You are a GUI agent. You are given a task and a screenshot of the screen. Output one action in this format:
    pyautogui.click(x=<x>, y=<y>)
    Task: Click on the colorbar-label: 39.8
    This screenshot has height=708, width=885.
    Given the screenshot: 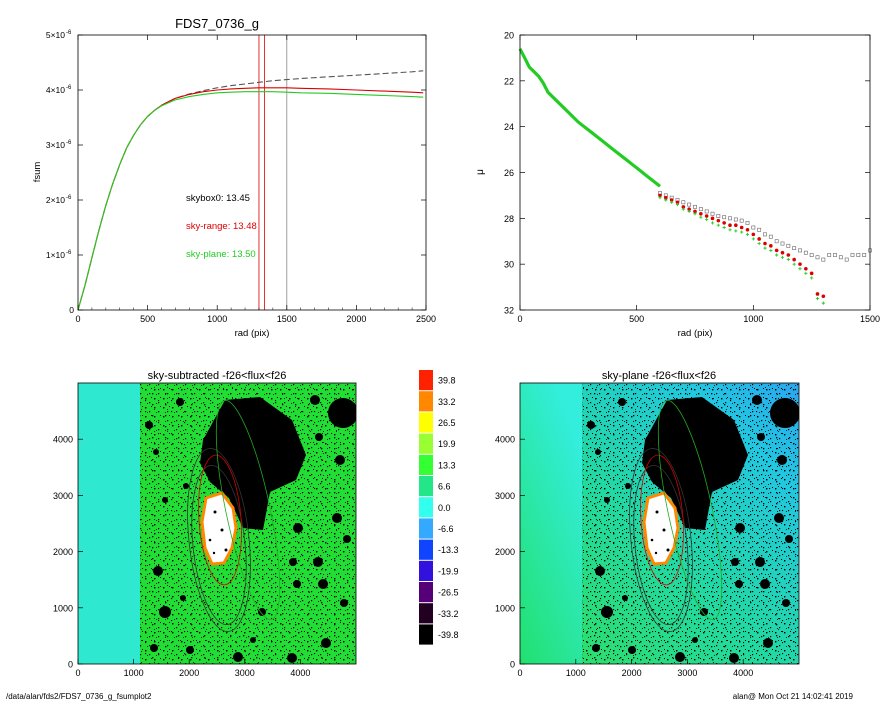 What is the action you would take?
    pyautogui.click(x=447, y=381)
    